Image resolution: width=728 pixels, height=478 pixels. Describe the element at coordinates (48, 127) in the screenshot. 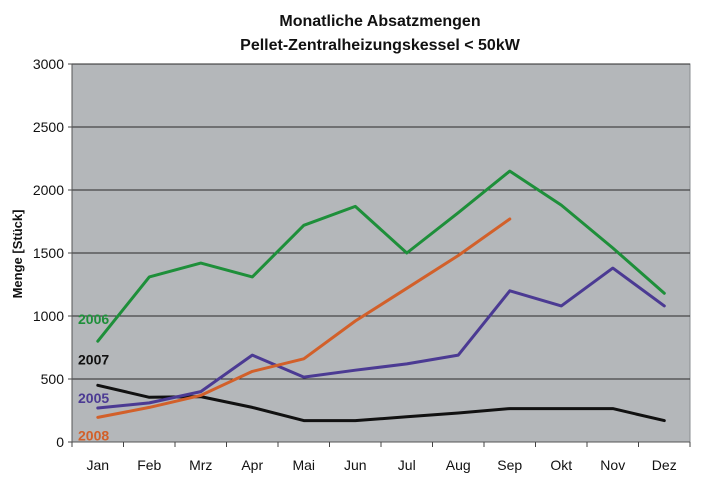

I see `y-tick-label: 2500` at that location.